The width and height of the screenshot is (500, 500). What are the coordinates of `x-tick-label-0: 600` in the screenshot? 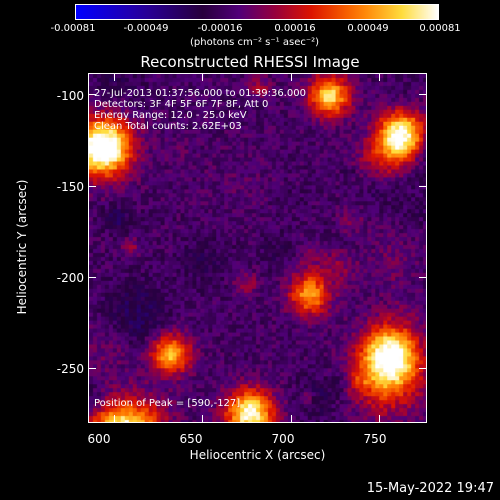 It's located at (99, 439).